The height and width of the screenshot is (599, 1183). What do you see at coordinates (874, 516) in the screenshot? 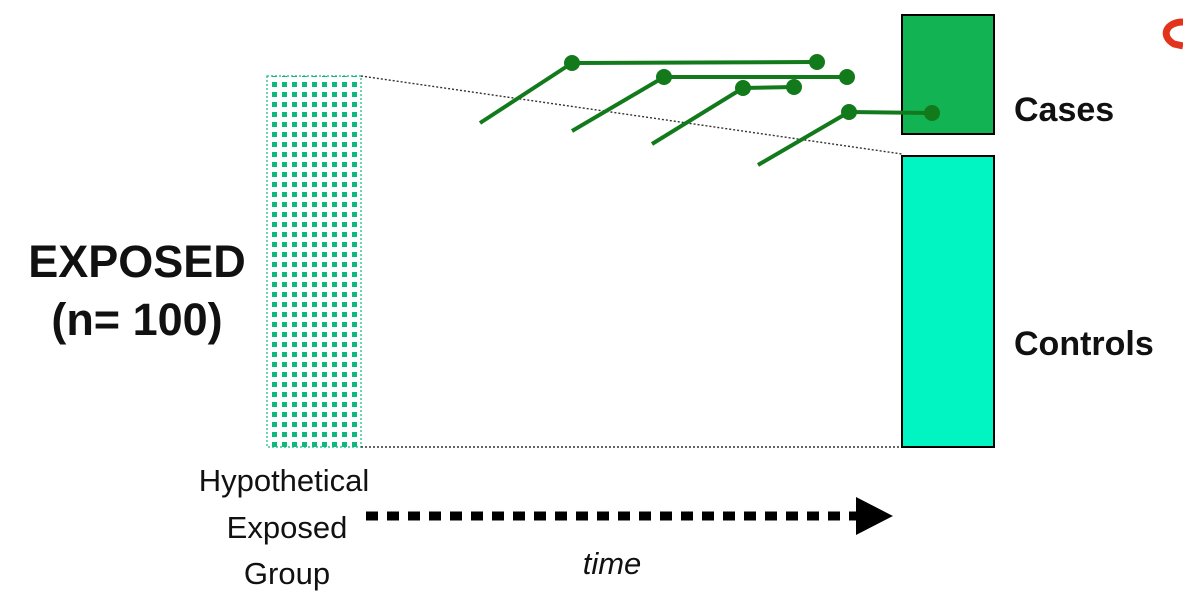
I see `time-arrowhead-icon` at bounding box center [874, 516].